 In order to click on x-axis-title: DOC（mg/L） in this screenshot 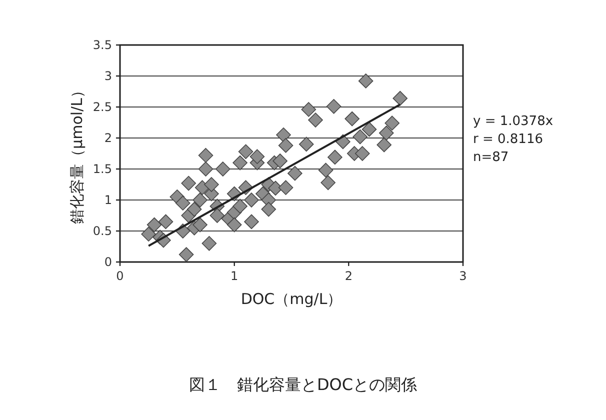, I will do `click(291, 299)`.